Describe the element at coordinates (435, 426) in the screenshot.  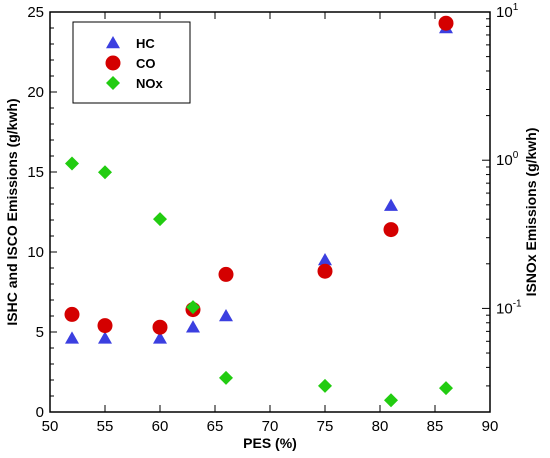
I see `x-tick-label: 85` at that location.